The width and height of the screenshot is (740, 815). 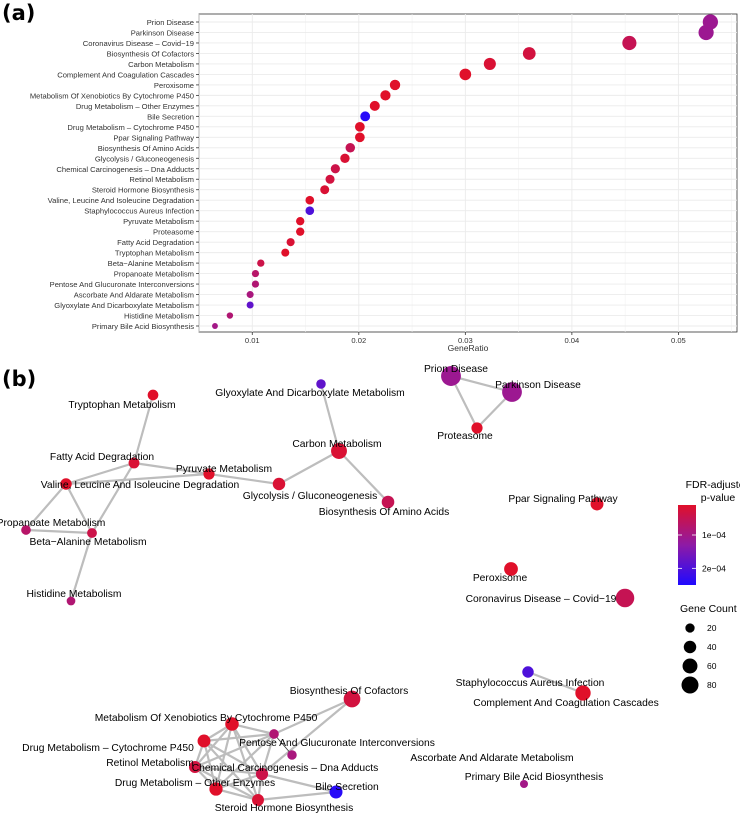 I want to click on network-node-label: Peroxisome, so click(x=500, y=578).